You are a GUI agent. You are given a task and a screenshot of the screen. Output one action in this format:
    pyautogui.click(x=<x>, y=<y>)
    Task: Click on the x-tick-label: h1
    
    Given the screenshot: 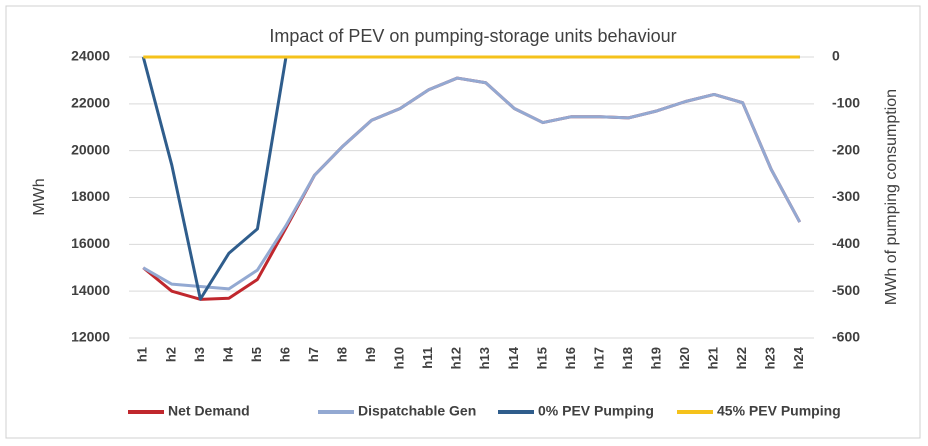 What is the action you would take?
    pyautogui.click(x=142, y=354)
    